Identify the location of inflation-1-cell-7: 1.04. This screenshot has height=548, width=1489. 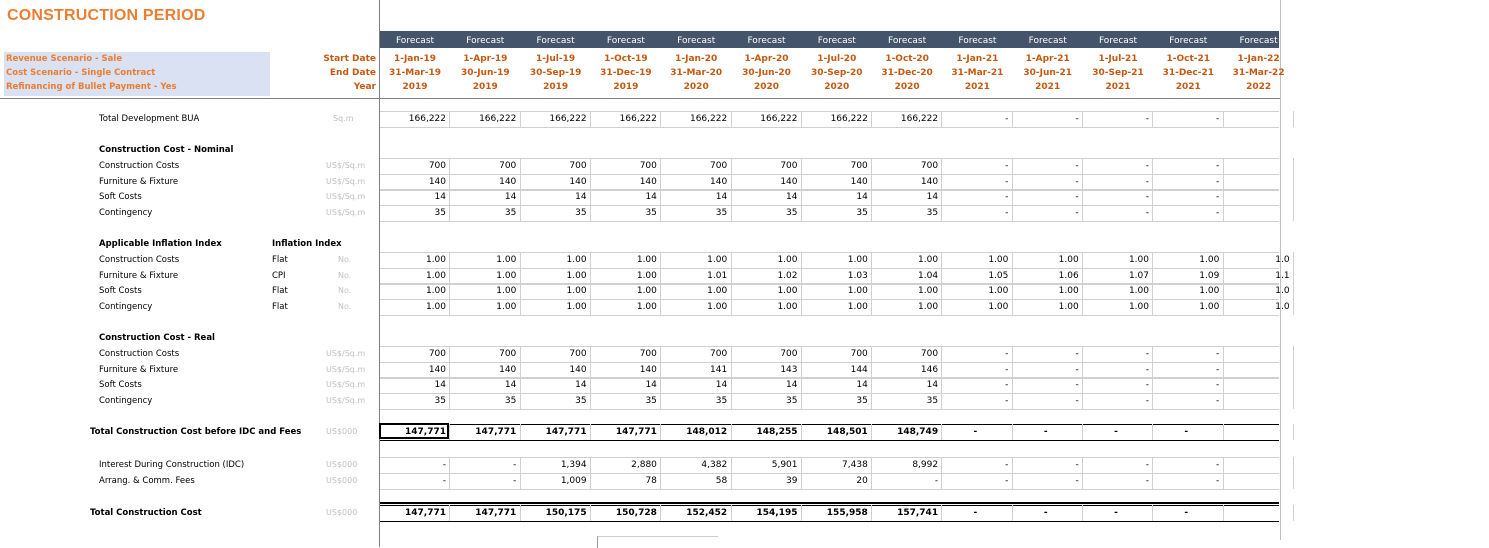
(928, 276).